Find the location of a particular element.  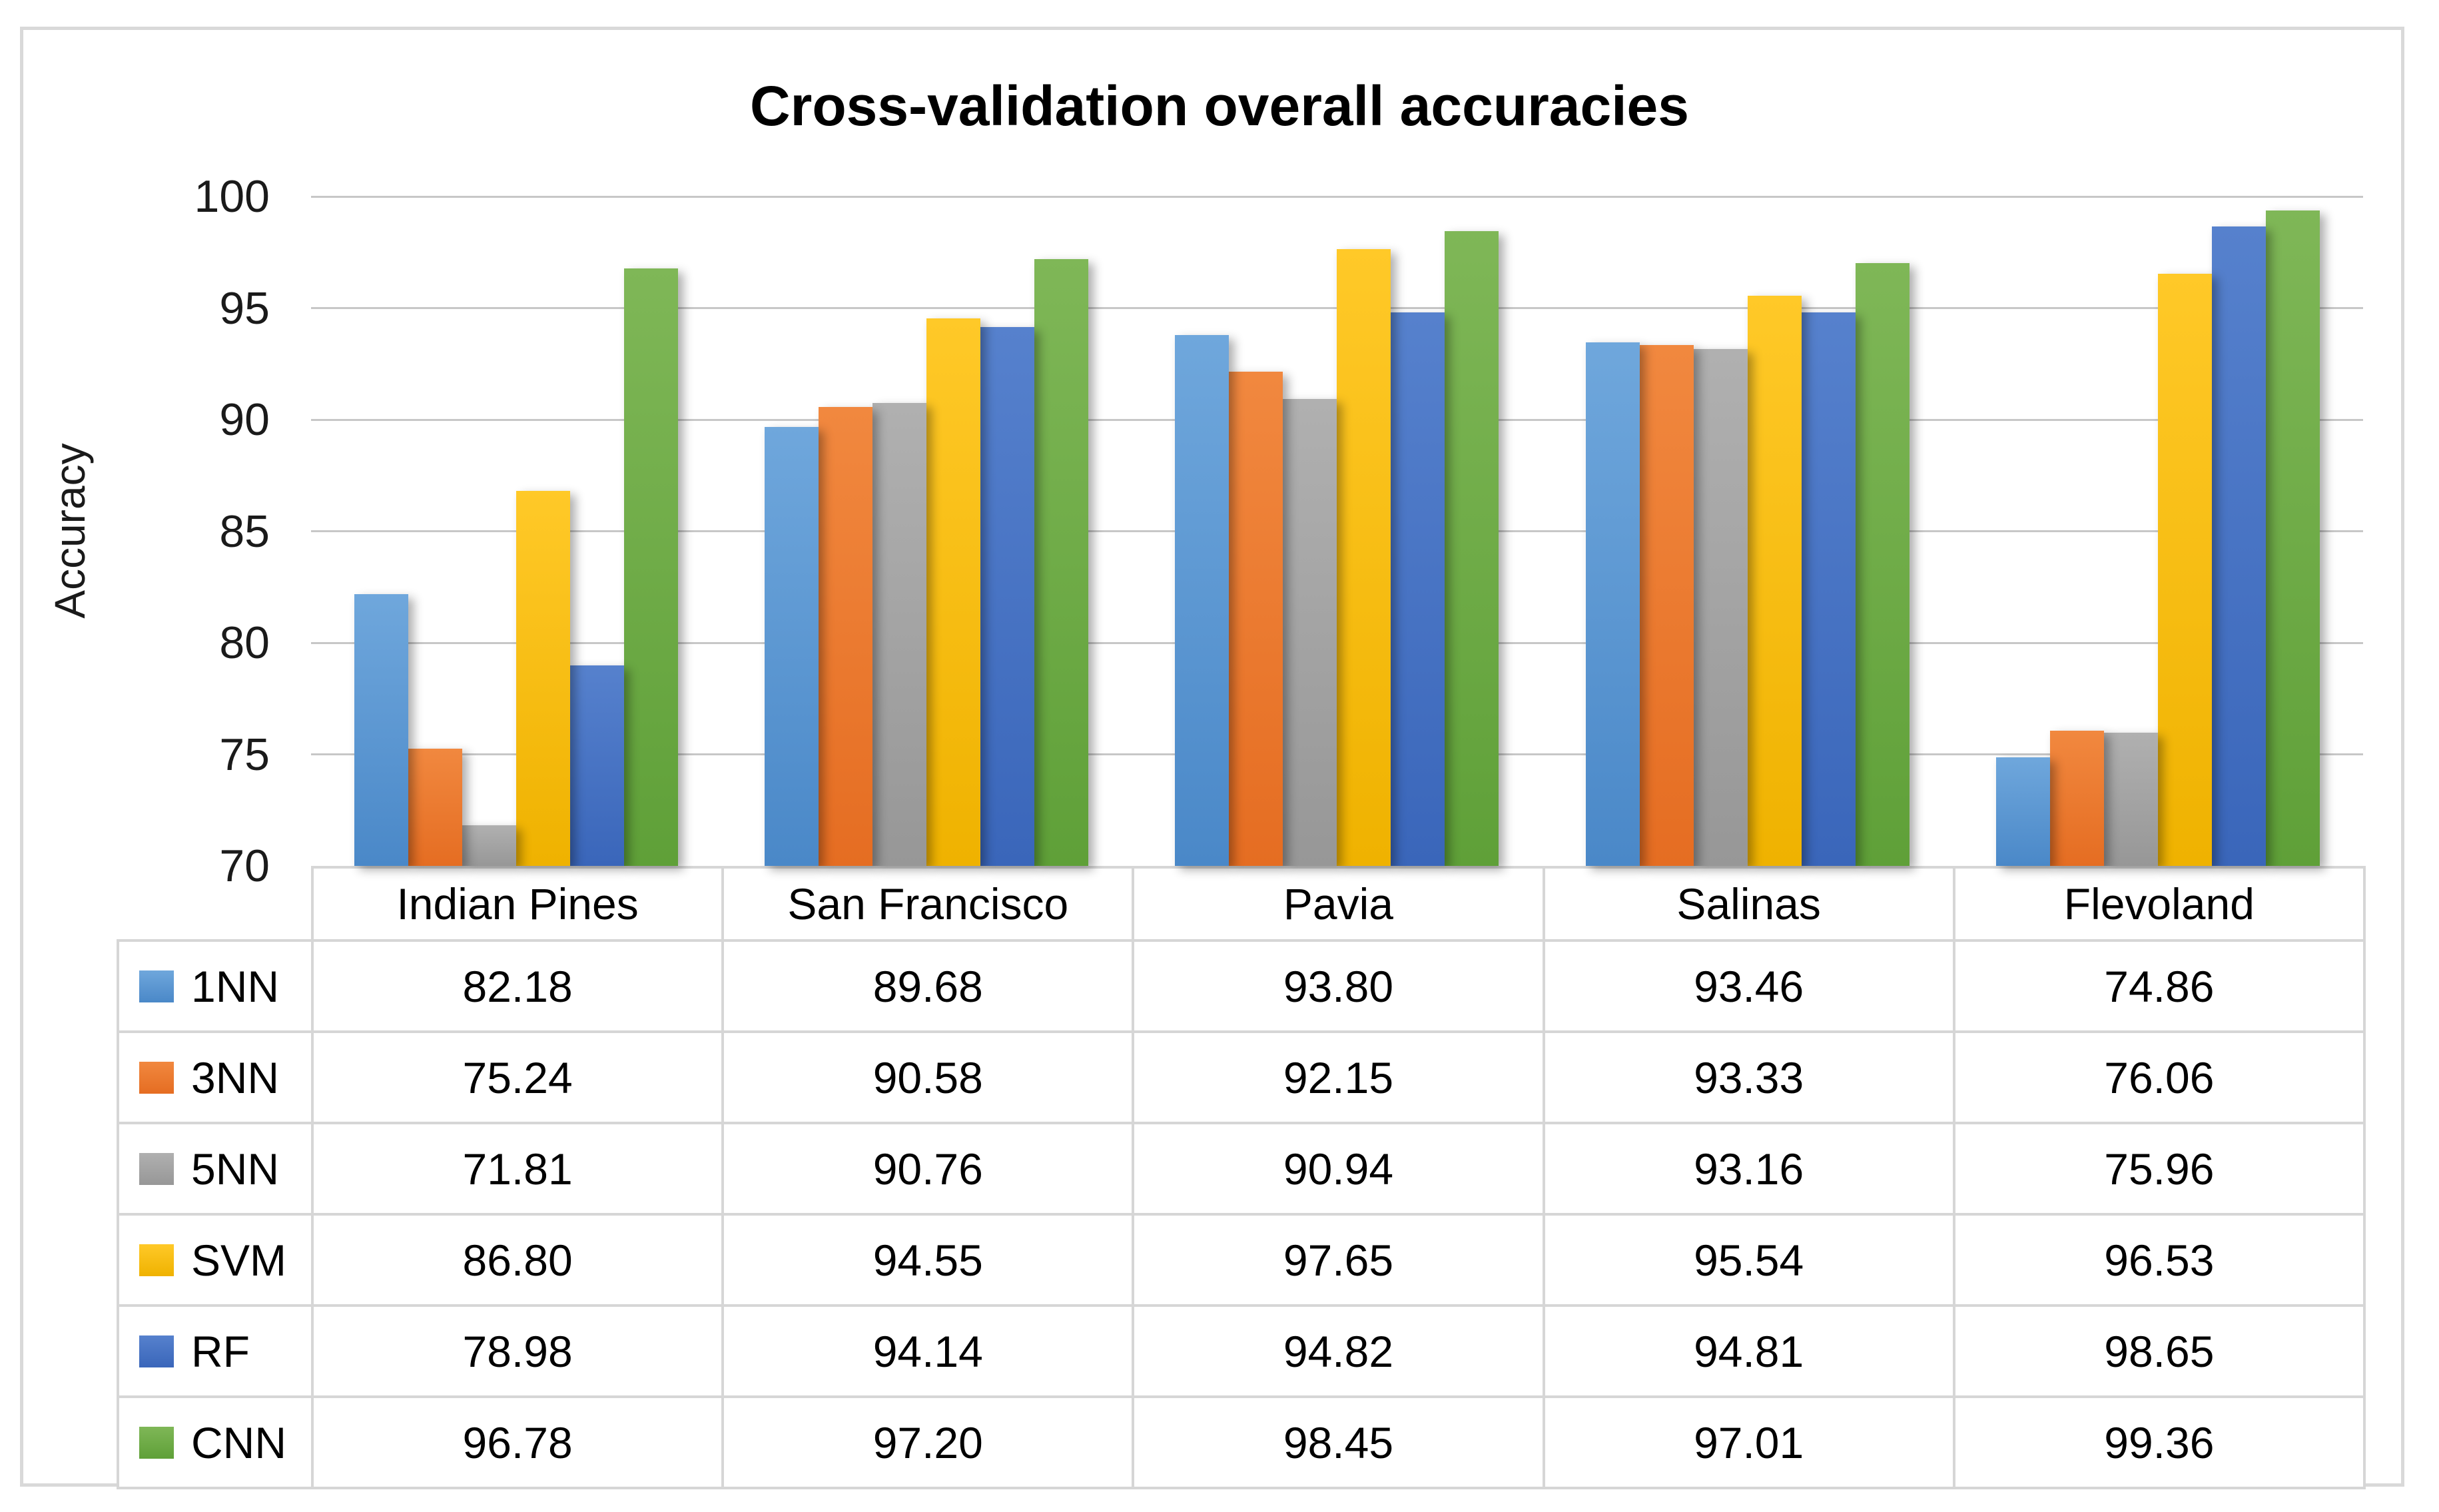

y-tick-label-80: 80 is located at coordinates (244, 643).